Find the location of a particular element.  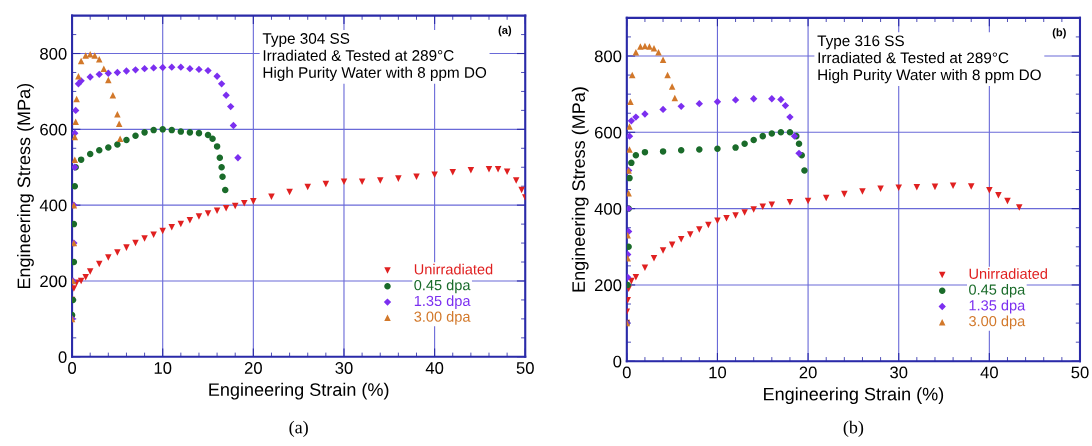

y-tick-label: 0 is located at coordinates (62, 357).